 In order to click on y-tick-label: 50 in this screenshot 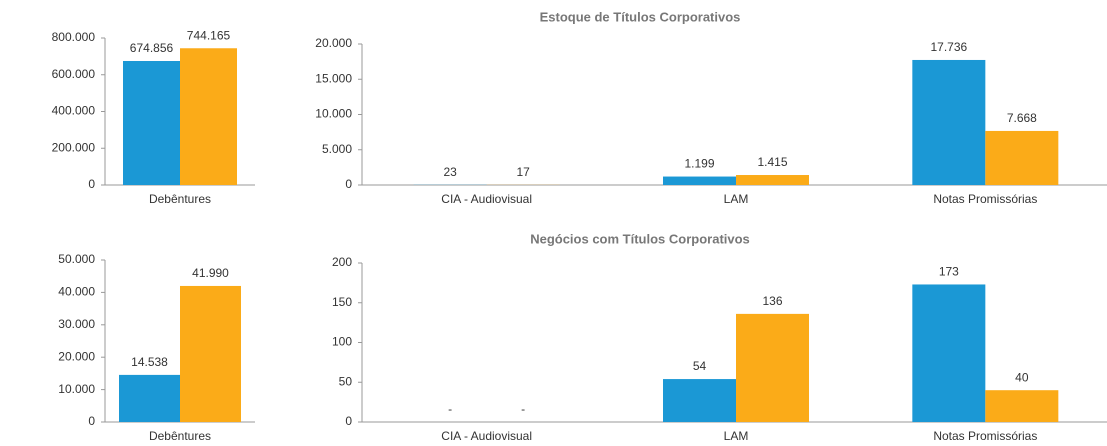, I will do `click(346, 381)`.